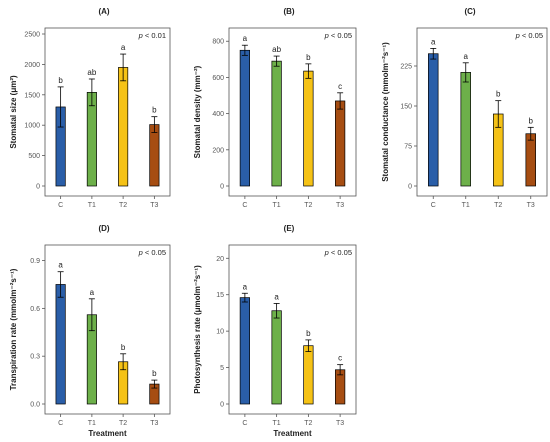 This screenshot has width=550, height=442. What do you see at coordinates (218, 42) in the screenshot?
I see `y-tick-label: 800` at bounding box center [218, 42].